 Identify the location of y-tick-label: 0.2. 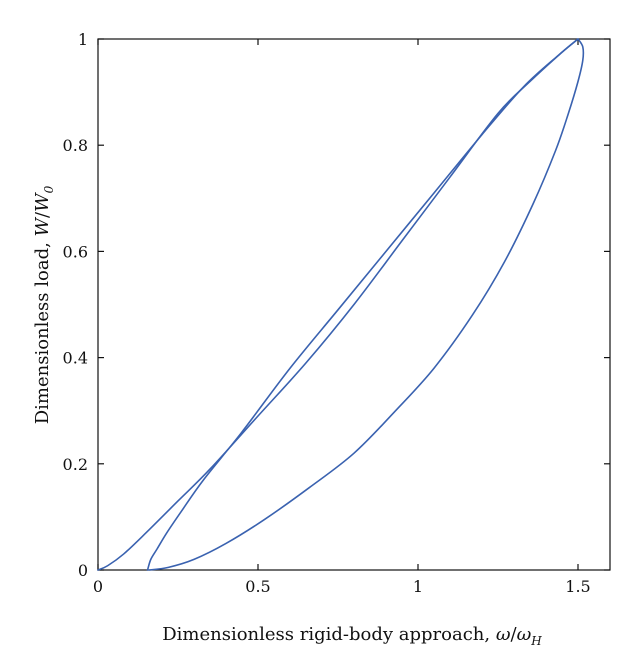
(75, 464).